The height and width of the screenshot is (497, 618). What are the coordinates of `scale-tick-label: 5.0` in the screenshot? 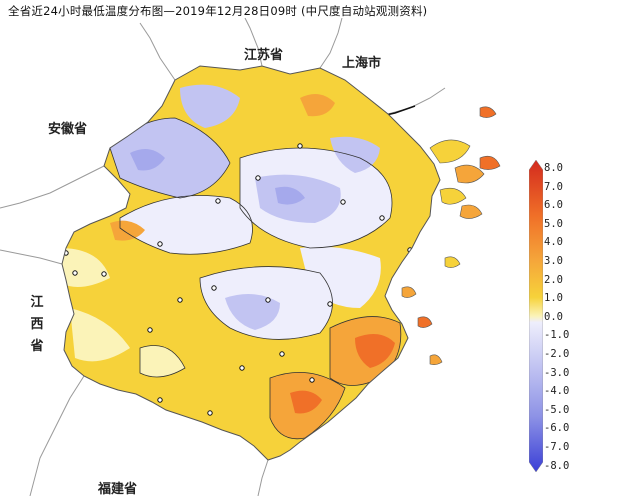 It's located at (553, 223).